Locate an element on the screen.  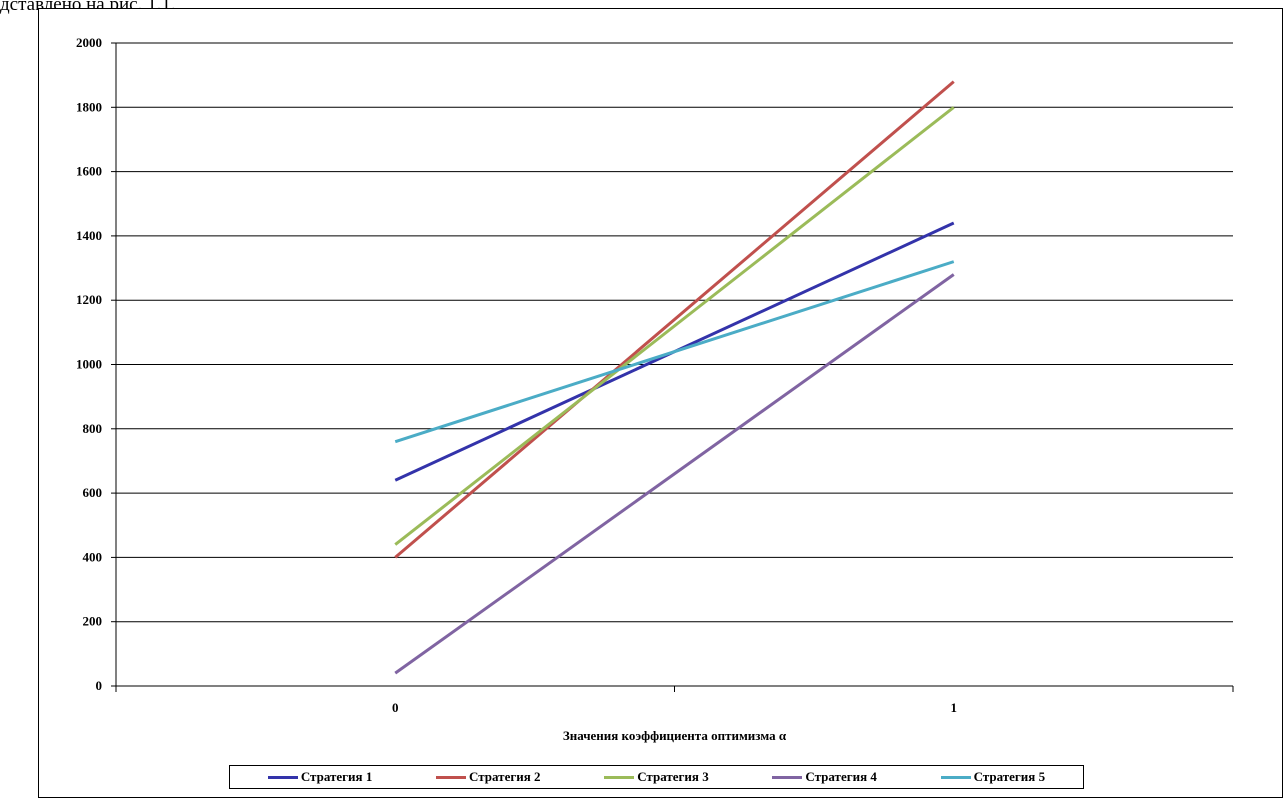
legend-item: Стратегия 5 is located at coordinates (993, 777).